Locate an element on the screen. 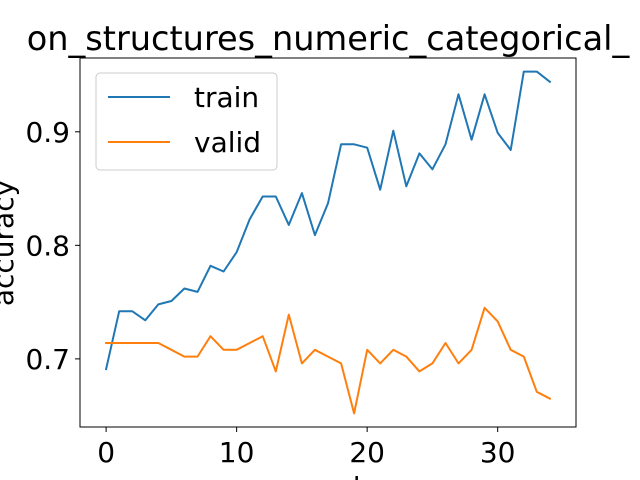 The height and width of the screenshot is (480, 640). y-axis-ticks: 0.7 0.8 0.9 is located at coordinates (52, 246).